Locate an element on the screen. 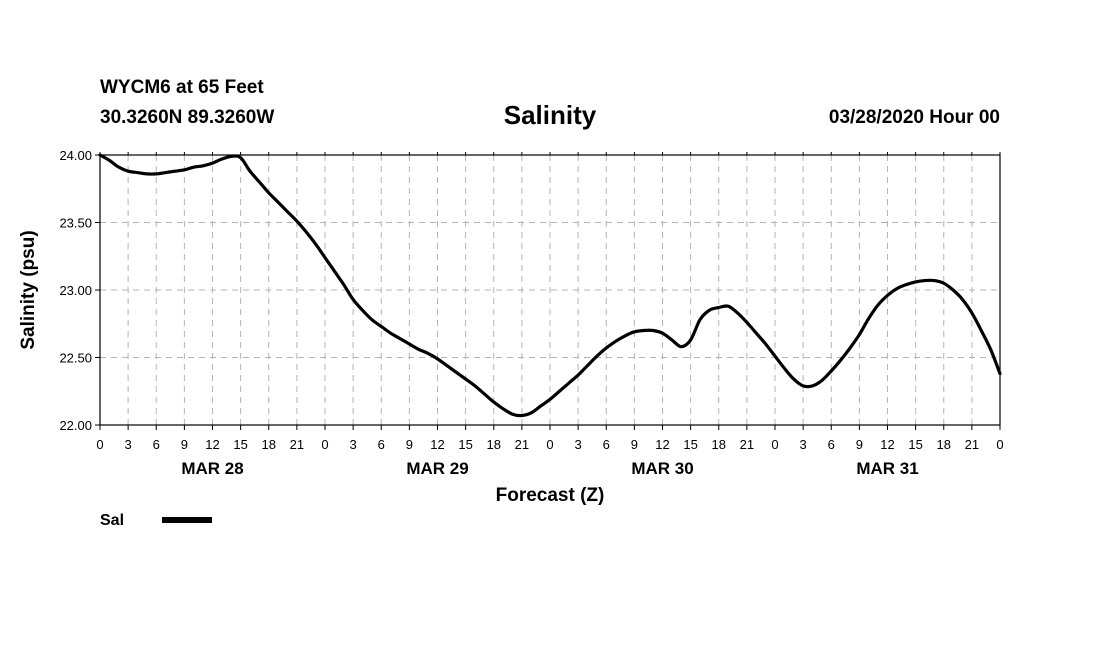  y-tick-label: 23.50 is located at coordinates (75, 223).